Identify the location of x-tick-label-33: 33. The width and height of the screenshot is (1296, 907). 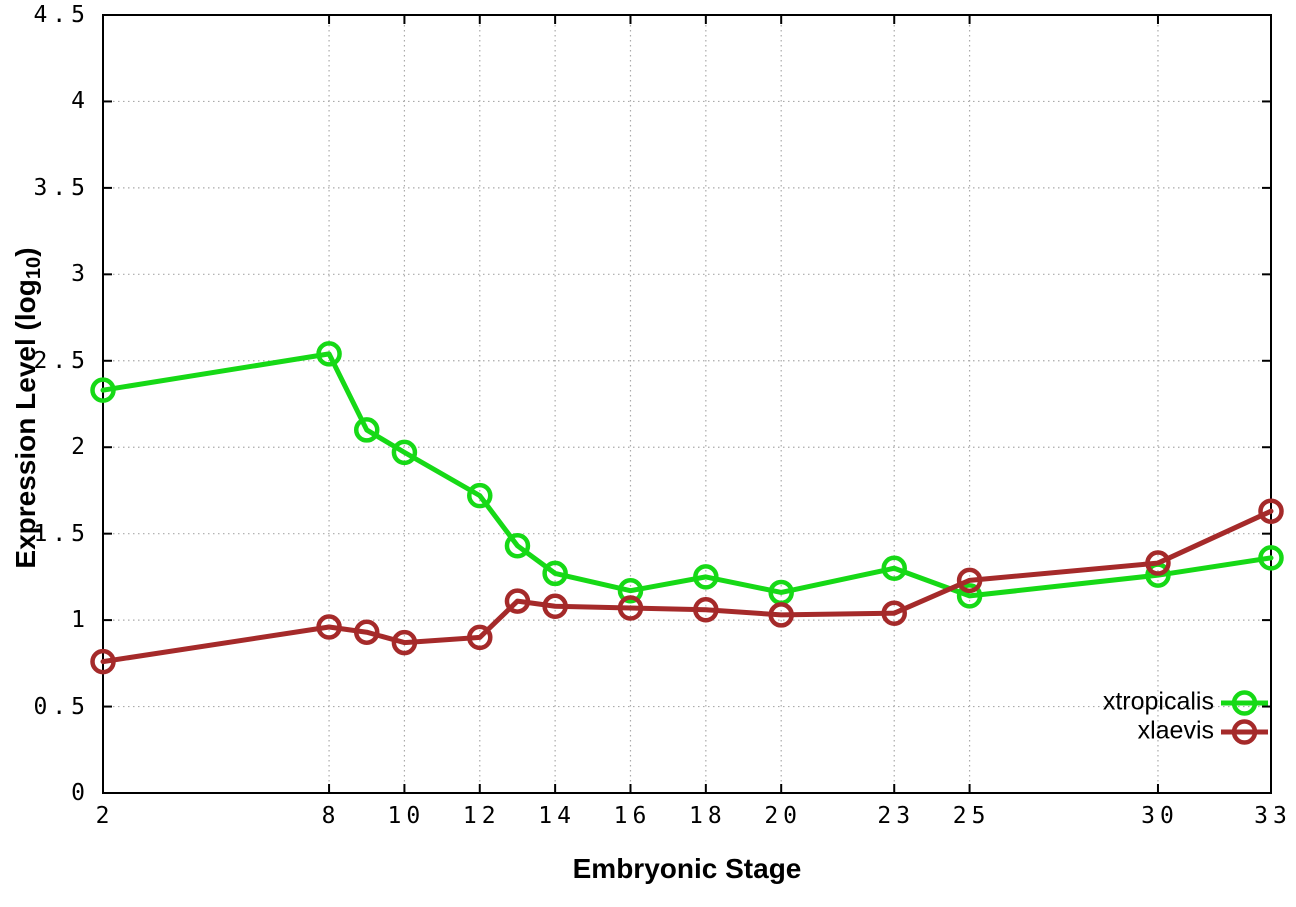
(1273, 816).